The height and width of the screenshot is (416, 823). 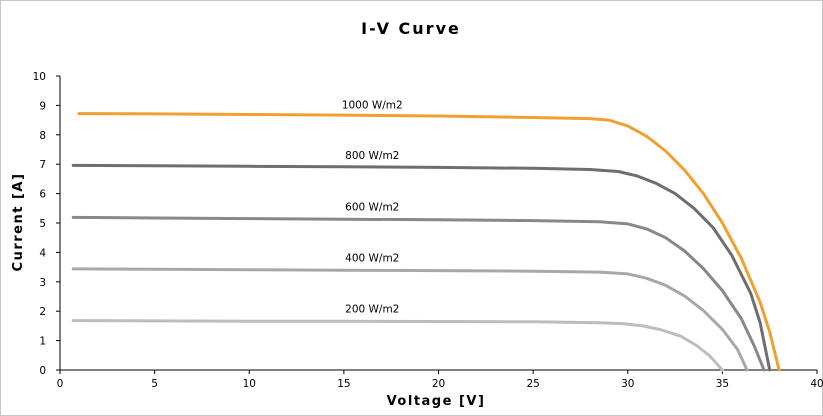 I want to click on y-tick-label: 3, so click(x=42, y=283).